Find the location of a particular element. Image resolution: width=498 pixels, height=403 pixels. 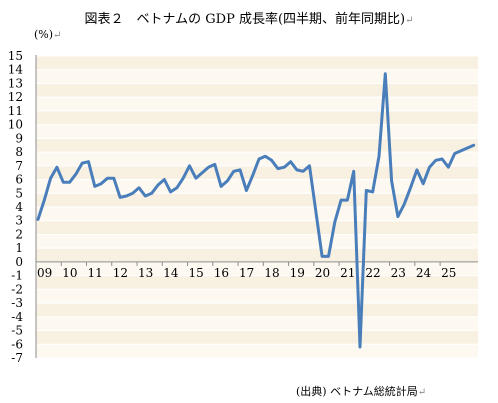

x-tick-label: 25 is located at coordinates (448, 273).